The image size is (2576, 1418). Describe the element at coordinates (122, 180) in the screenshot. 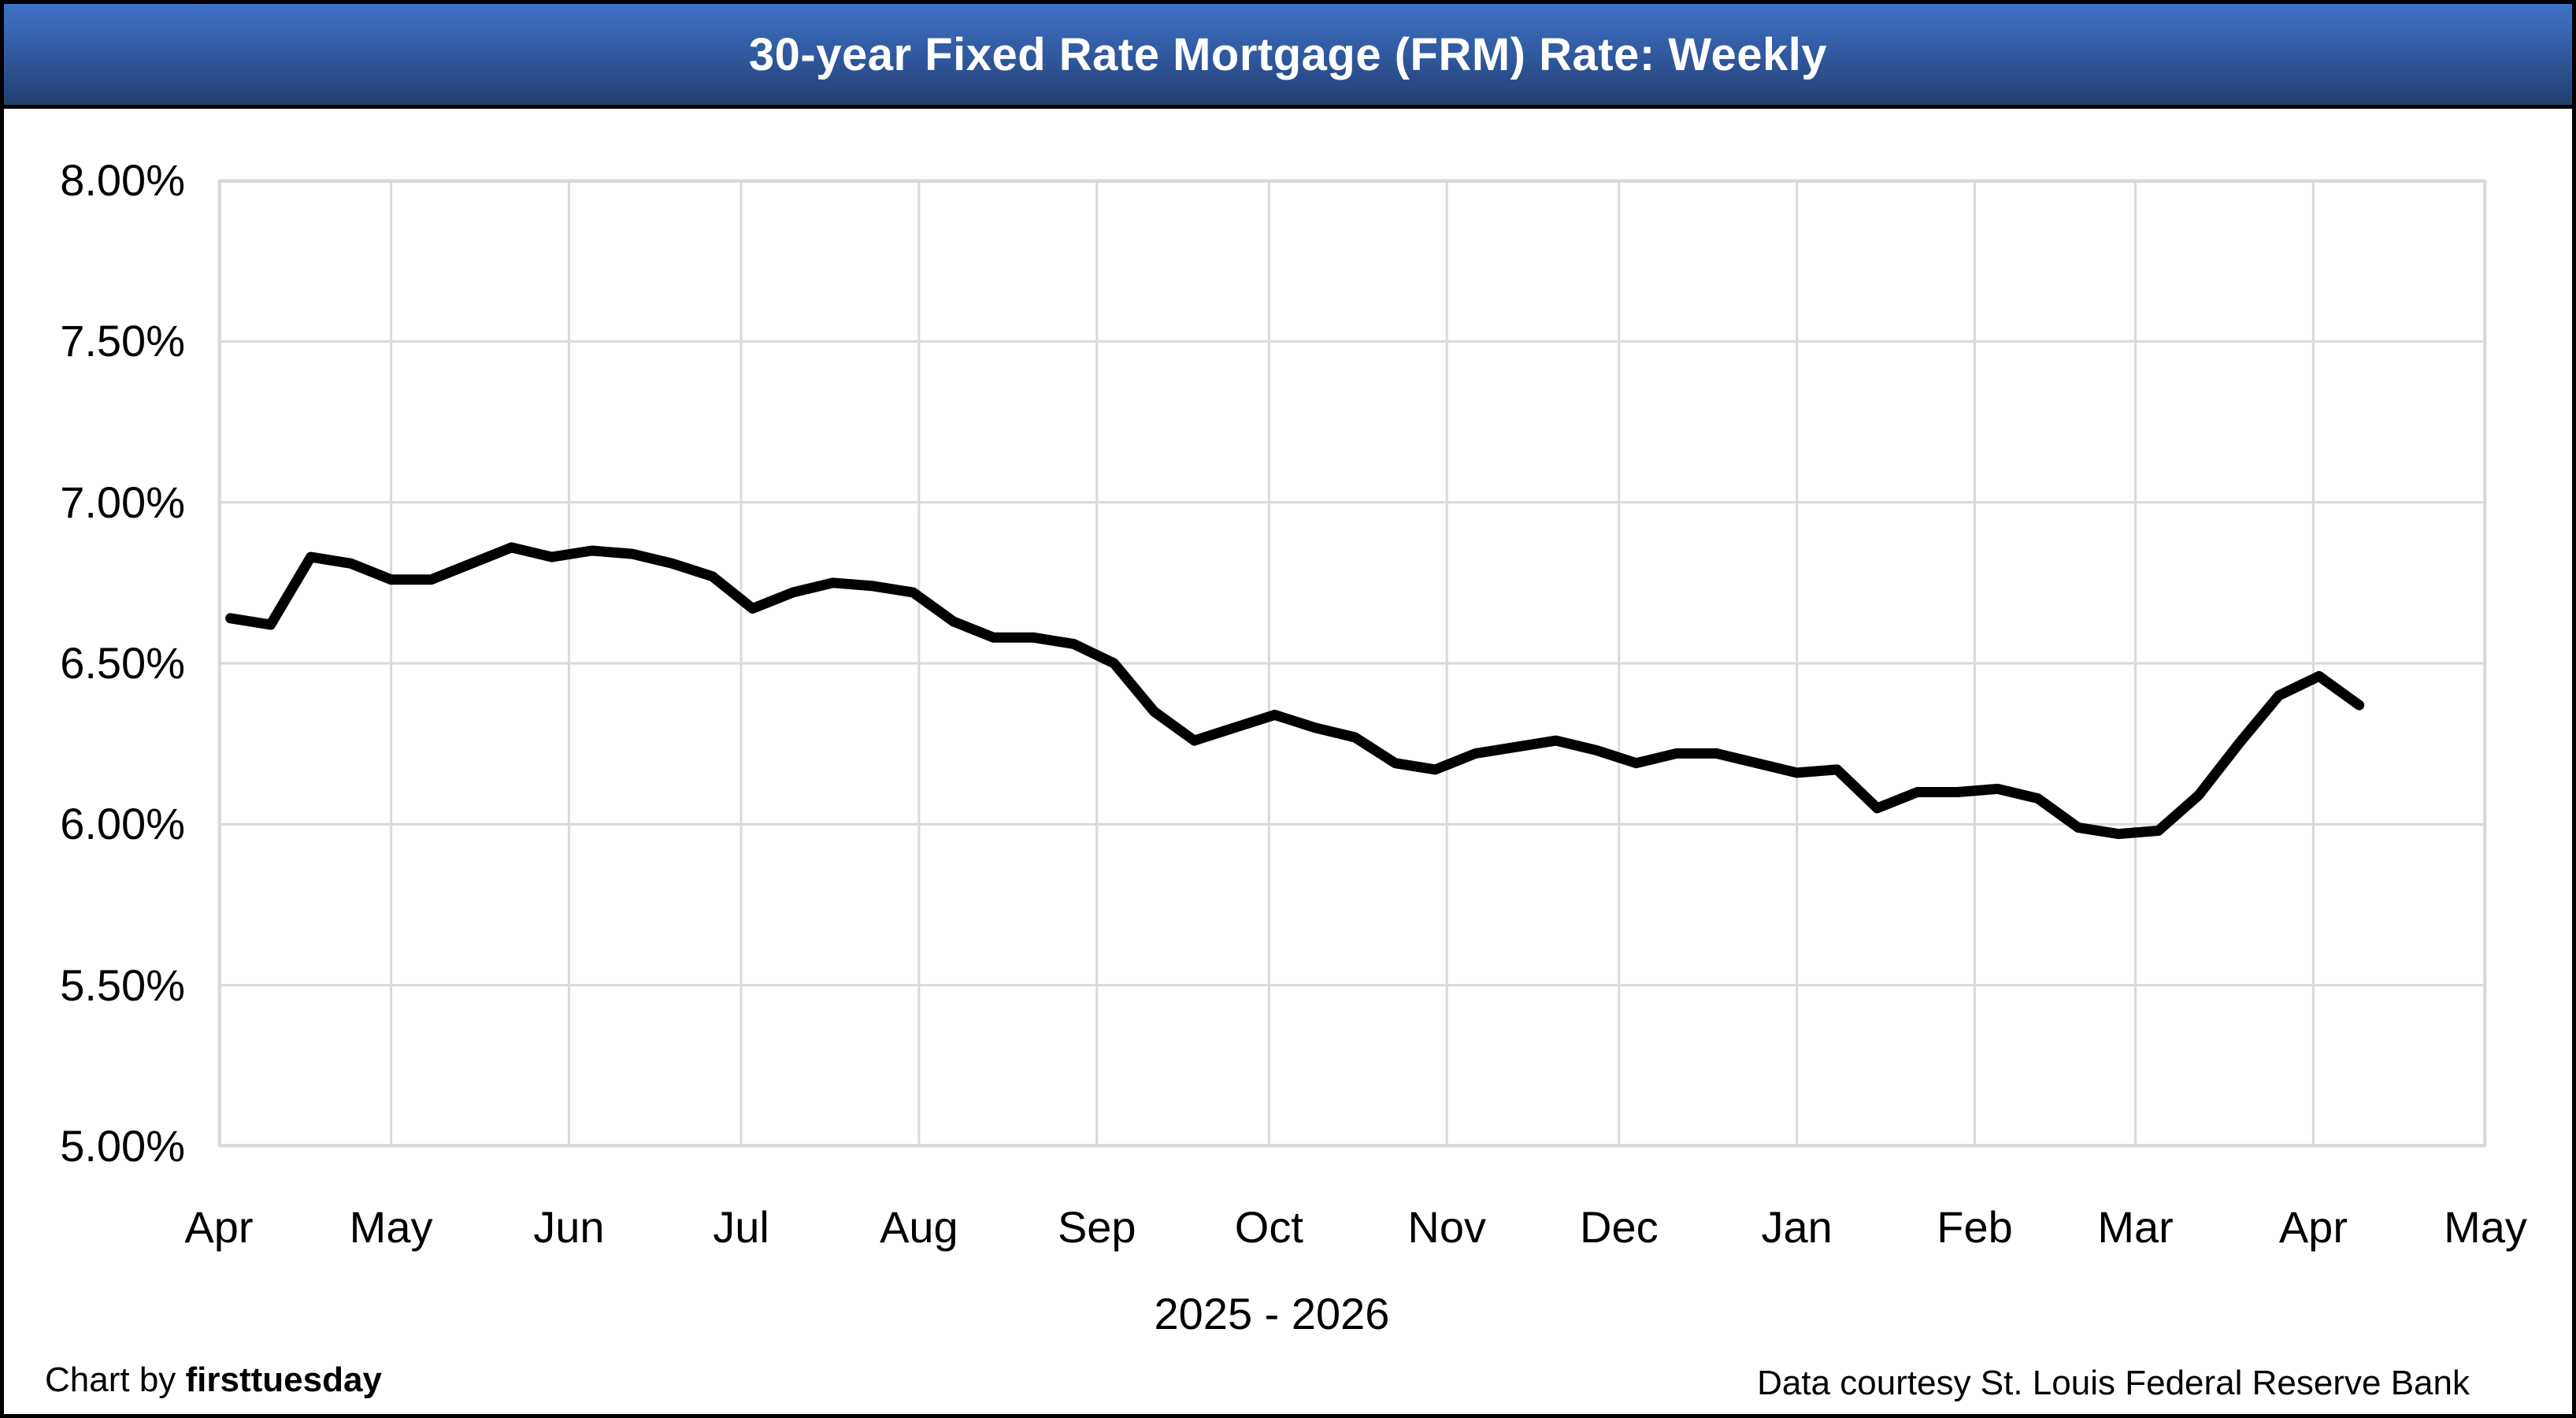

I see `y-axis-label: 8.00%` at that location.